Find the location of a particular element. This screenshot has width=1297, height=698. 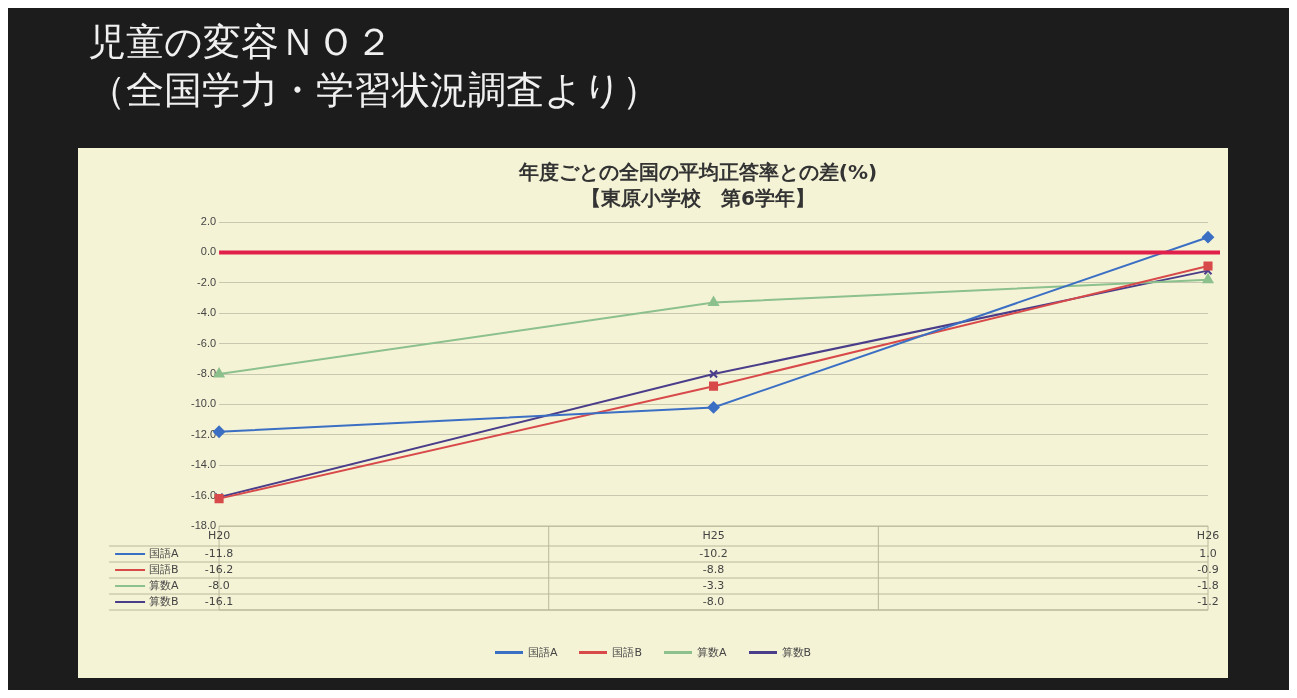

data-label: -8.0 is located at coordinates (713, 601).